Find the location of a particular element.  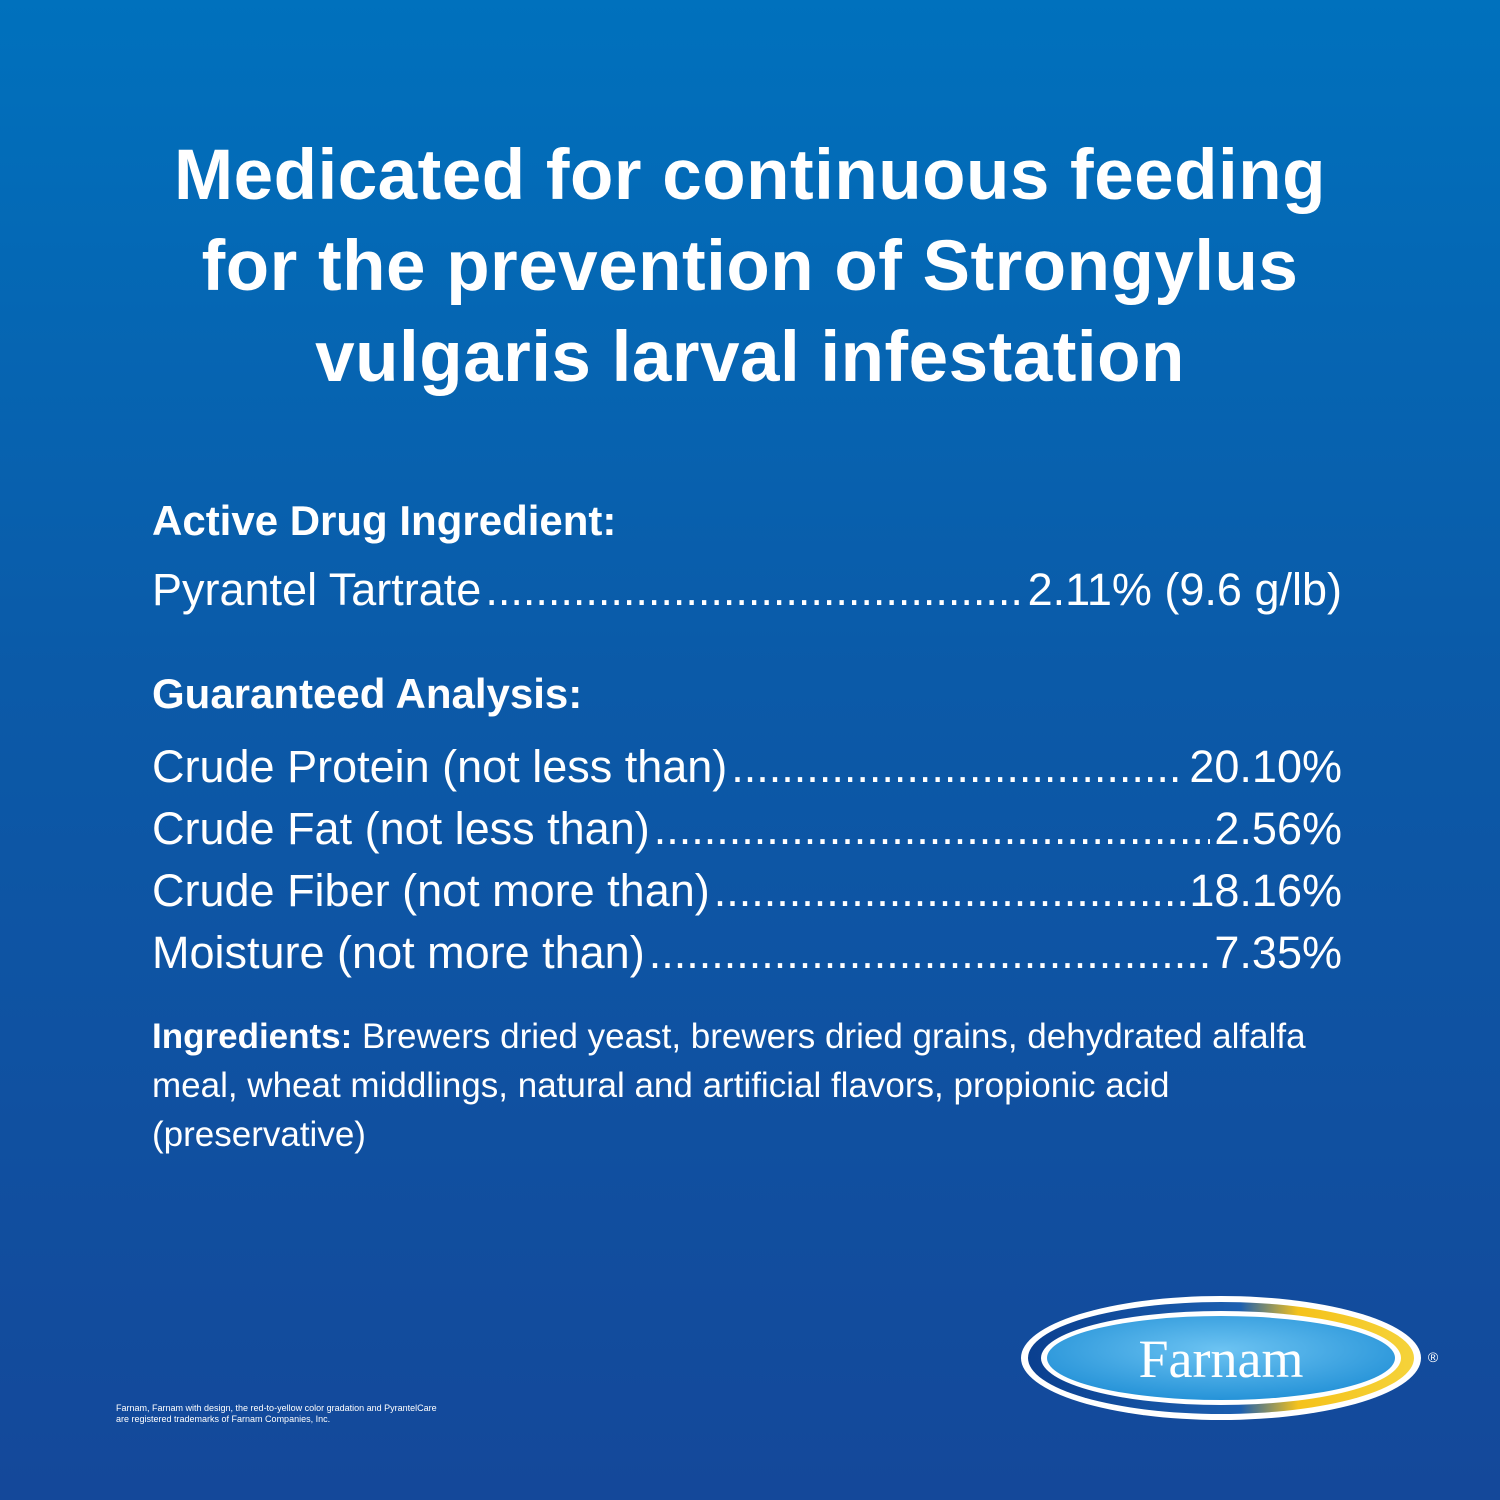

row-value: 18.16% is located at coordinates (1265, 890).